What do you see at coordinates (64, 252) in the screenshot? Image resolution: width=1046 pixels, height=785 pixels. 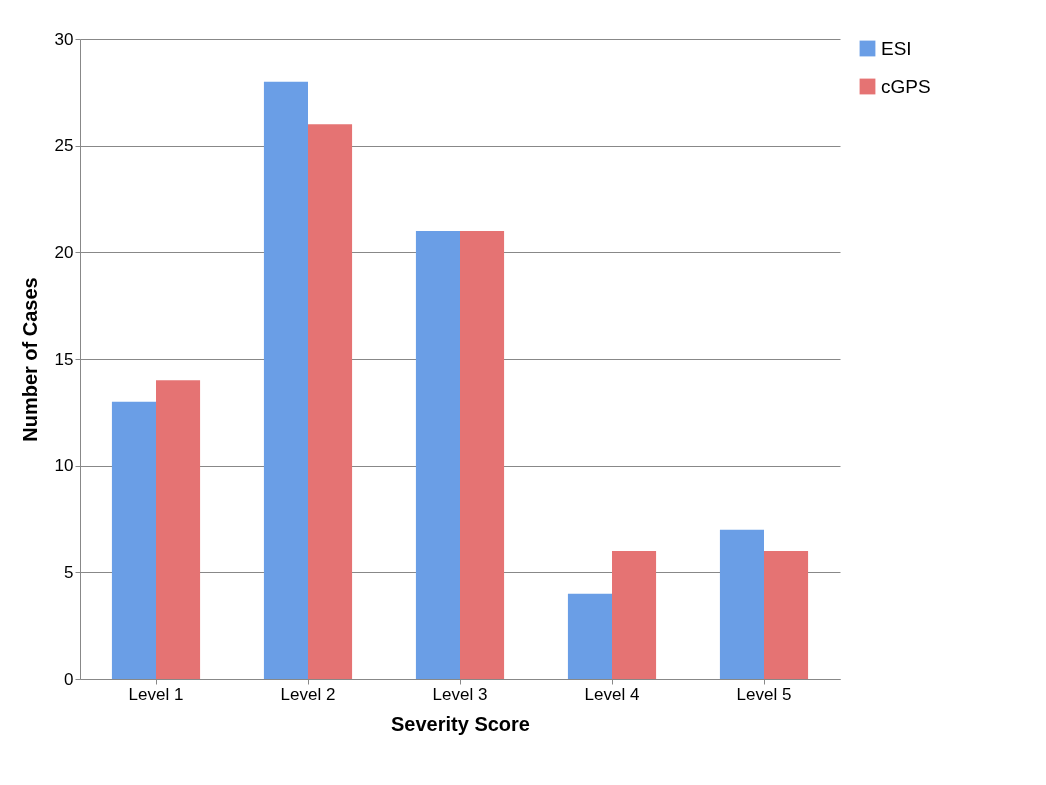 I see `y-tick-label: 20` at bounding box center [64, 252].